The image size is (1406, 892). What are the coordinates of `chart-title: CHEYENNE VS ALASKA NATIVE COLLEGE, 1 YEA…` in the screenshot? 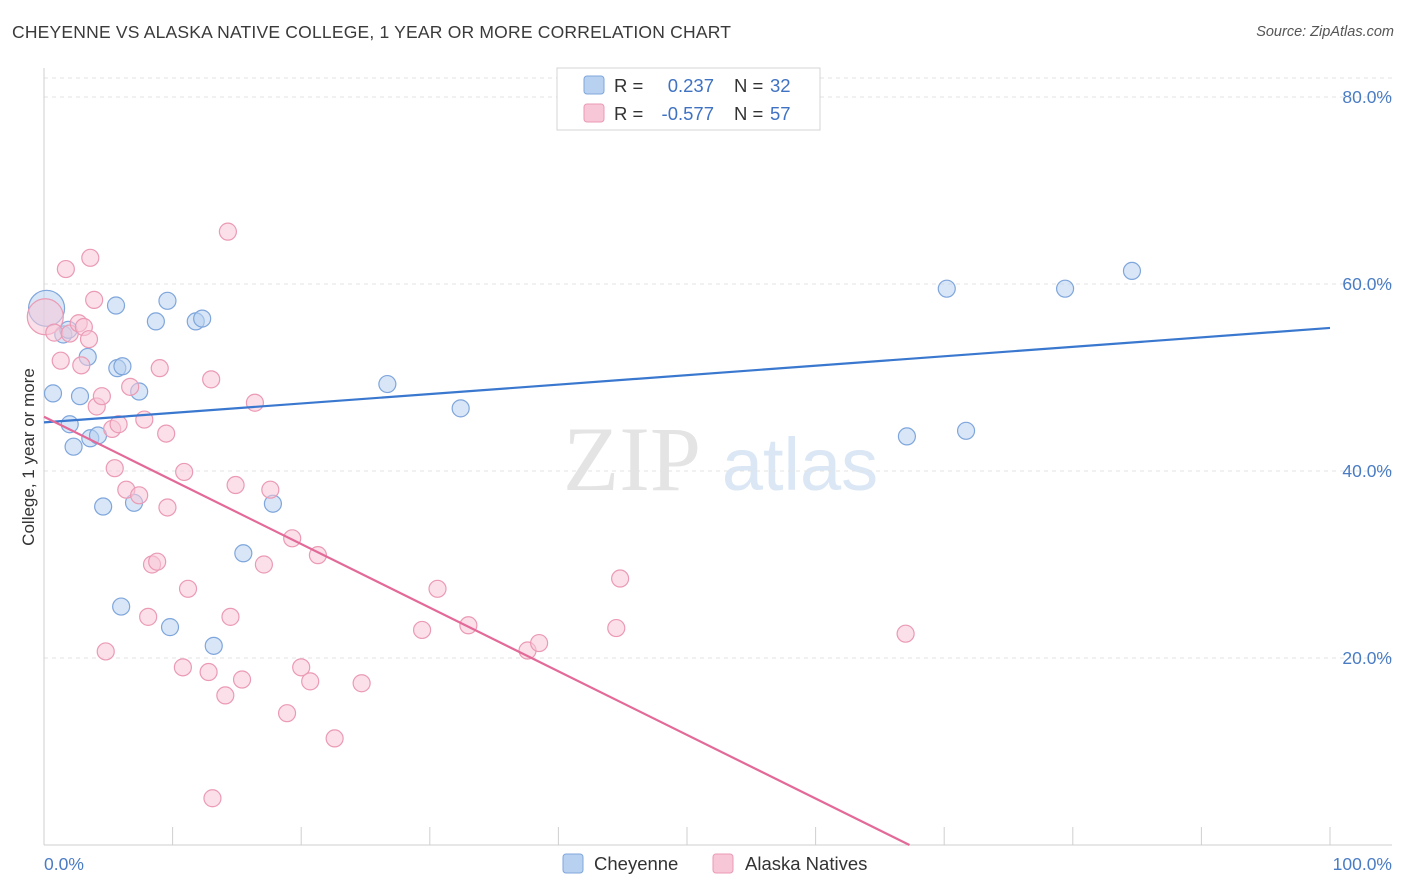 It's located at (372, 32).